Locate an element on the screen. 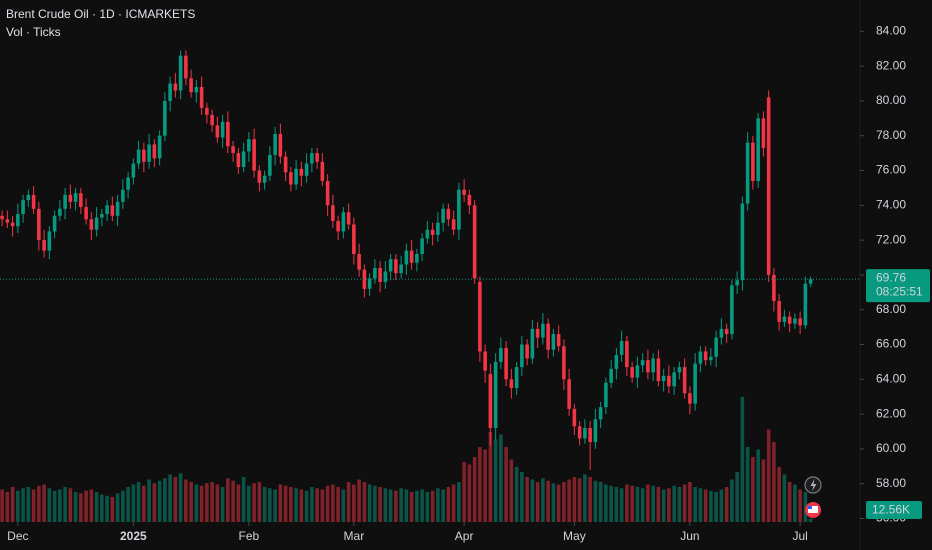 The height and width of the screenshot is (550, 932). last-price-box is located at coordinates (898, 286).